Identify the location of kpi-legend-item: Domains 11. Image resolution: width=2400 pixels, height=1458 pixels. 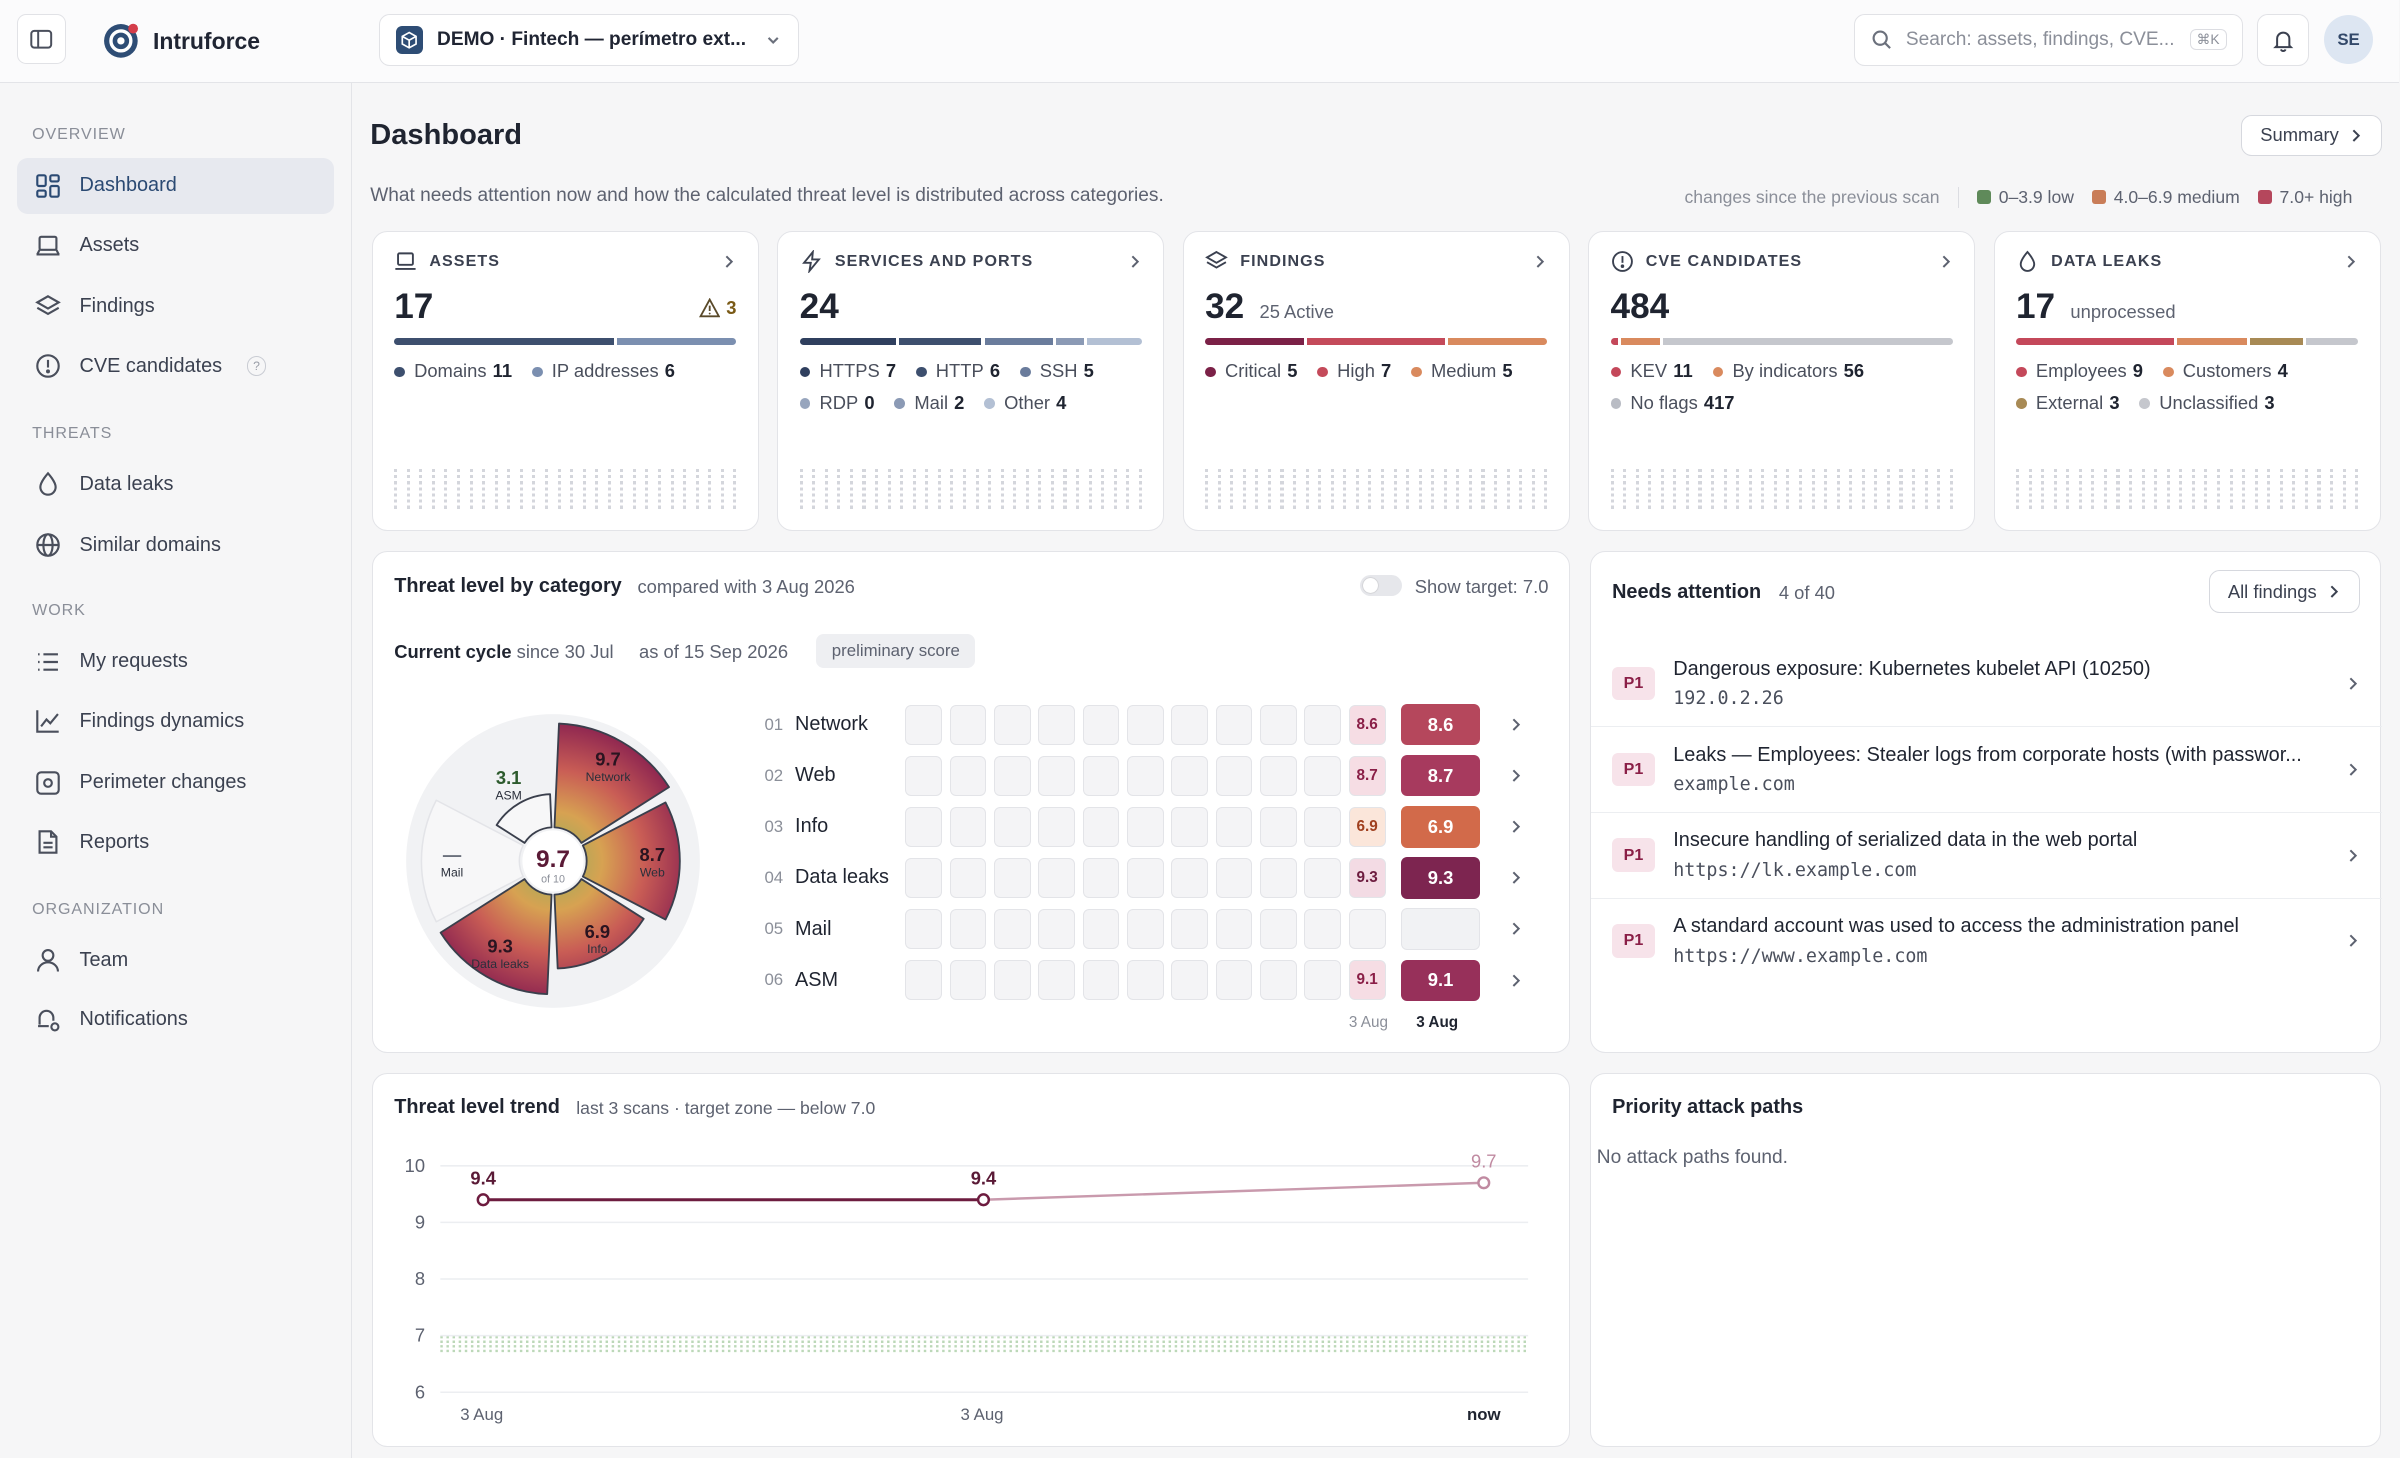
(453, 371).